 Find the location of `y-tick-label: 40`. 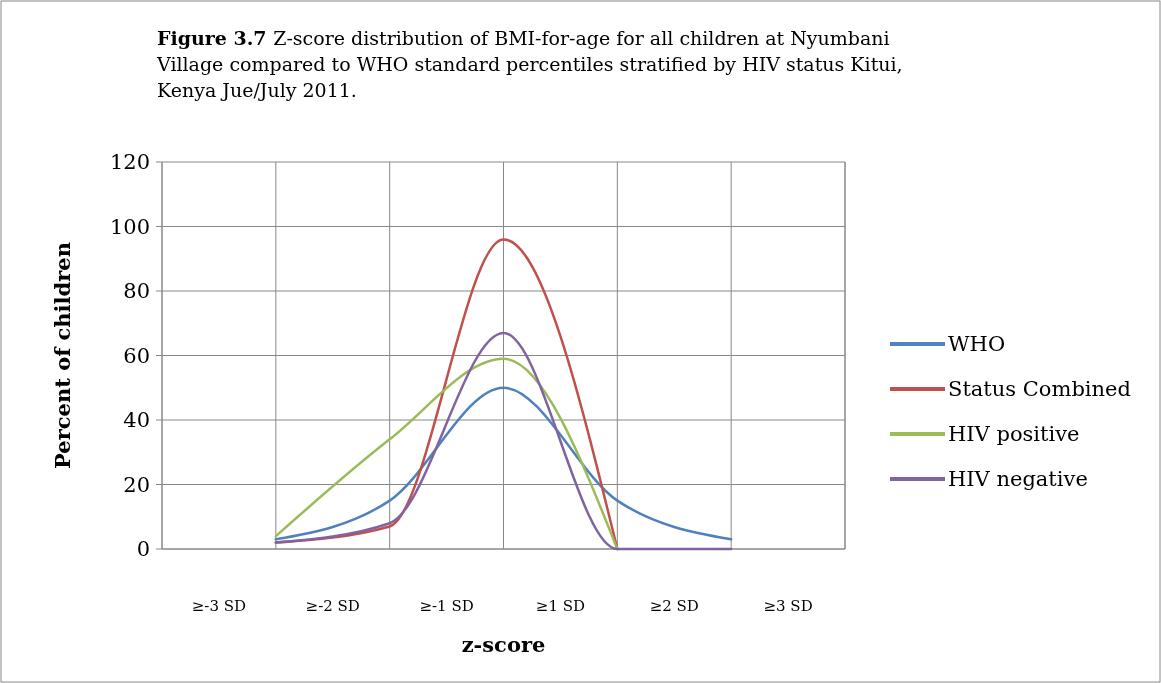

y-tick-label: 40 is located at coordinates (136, 420).